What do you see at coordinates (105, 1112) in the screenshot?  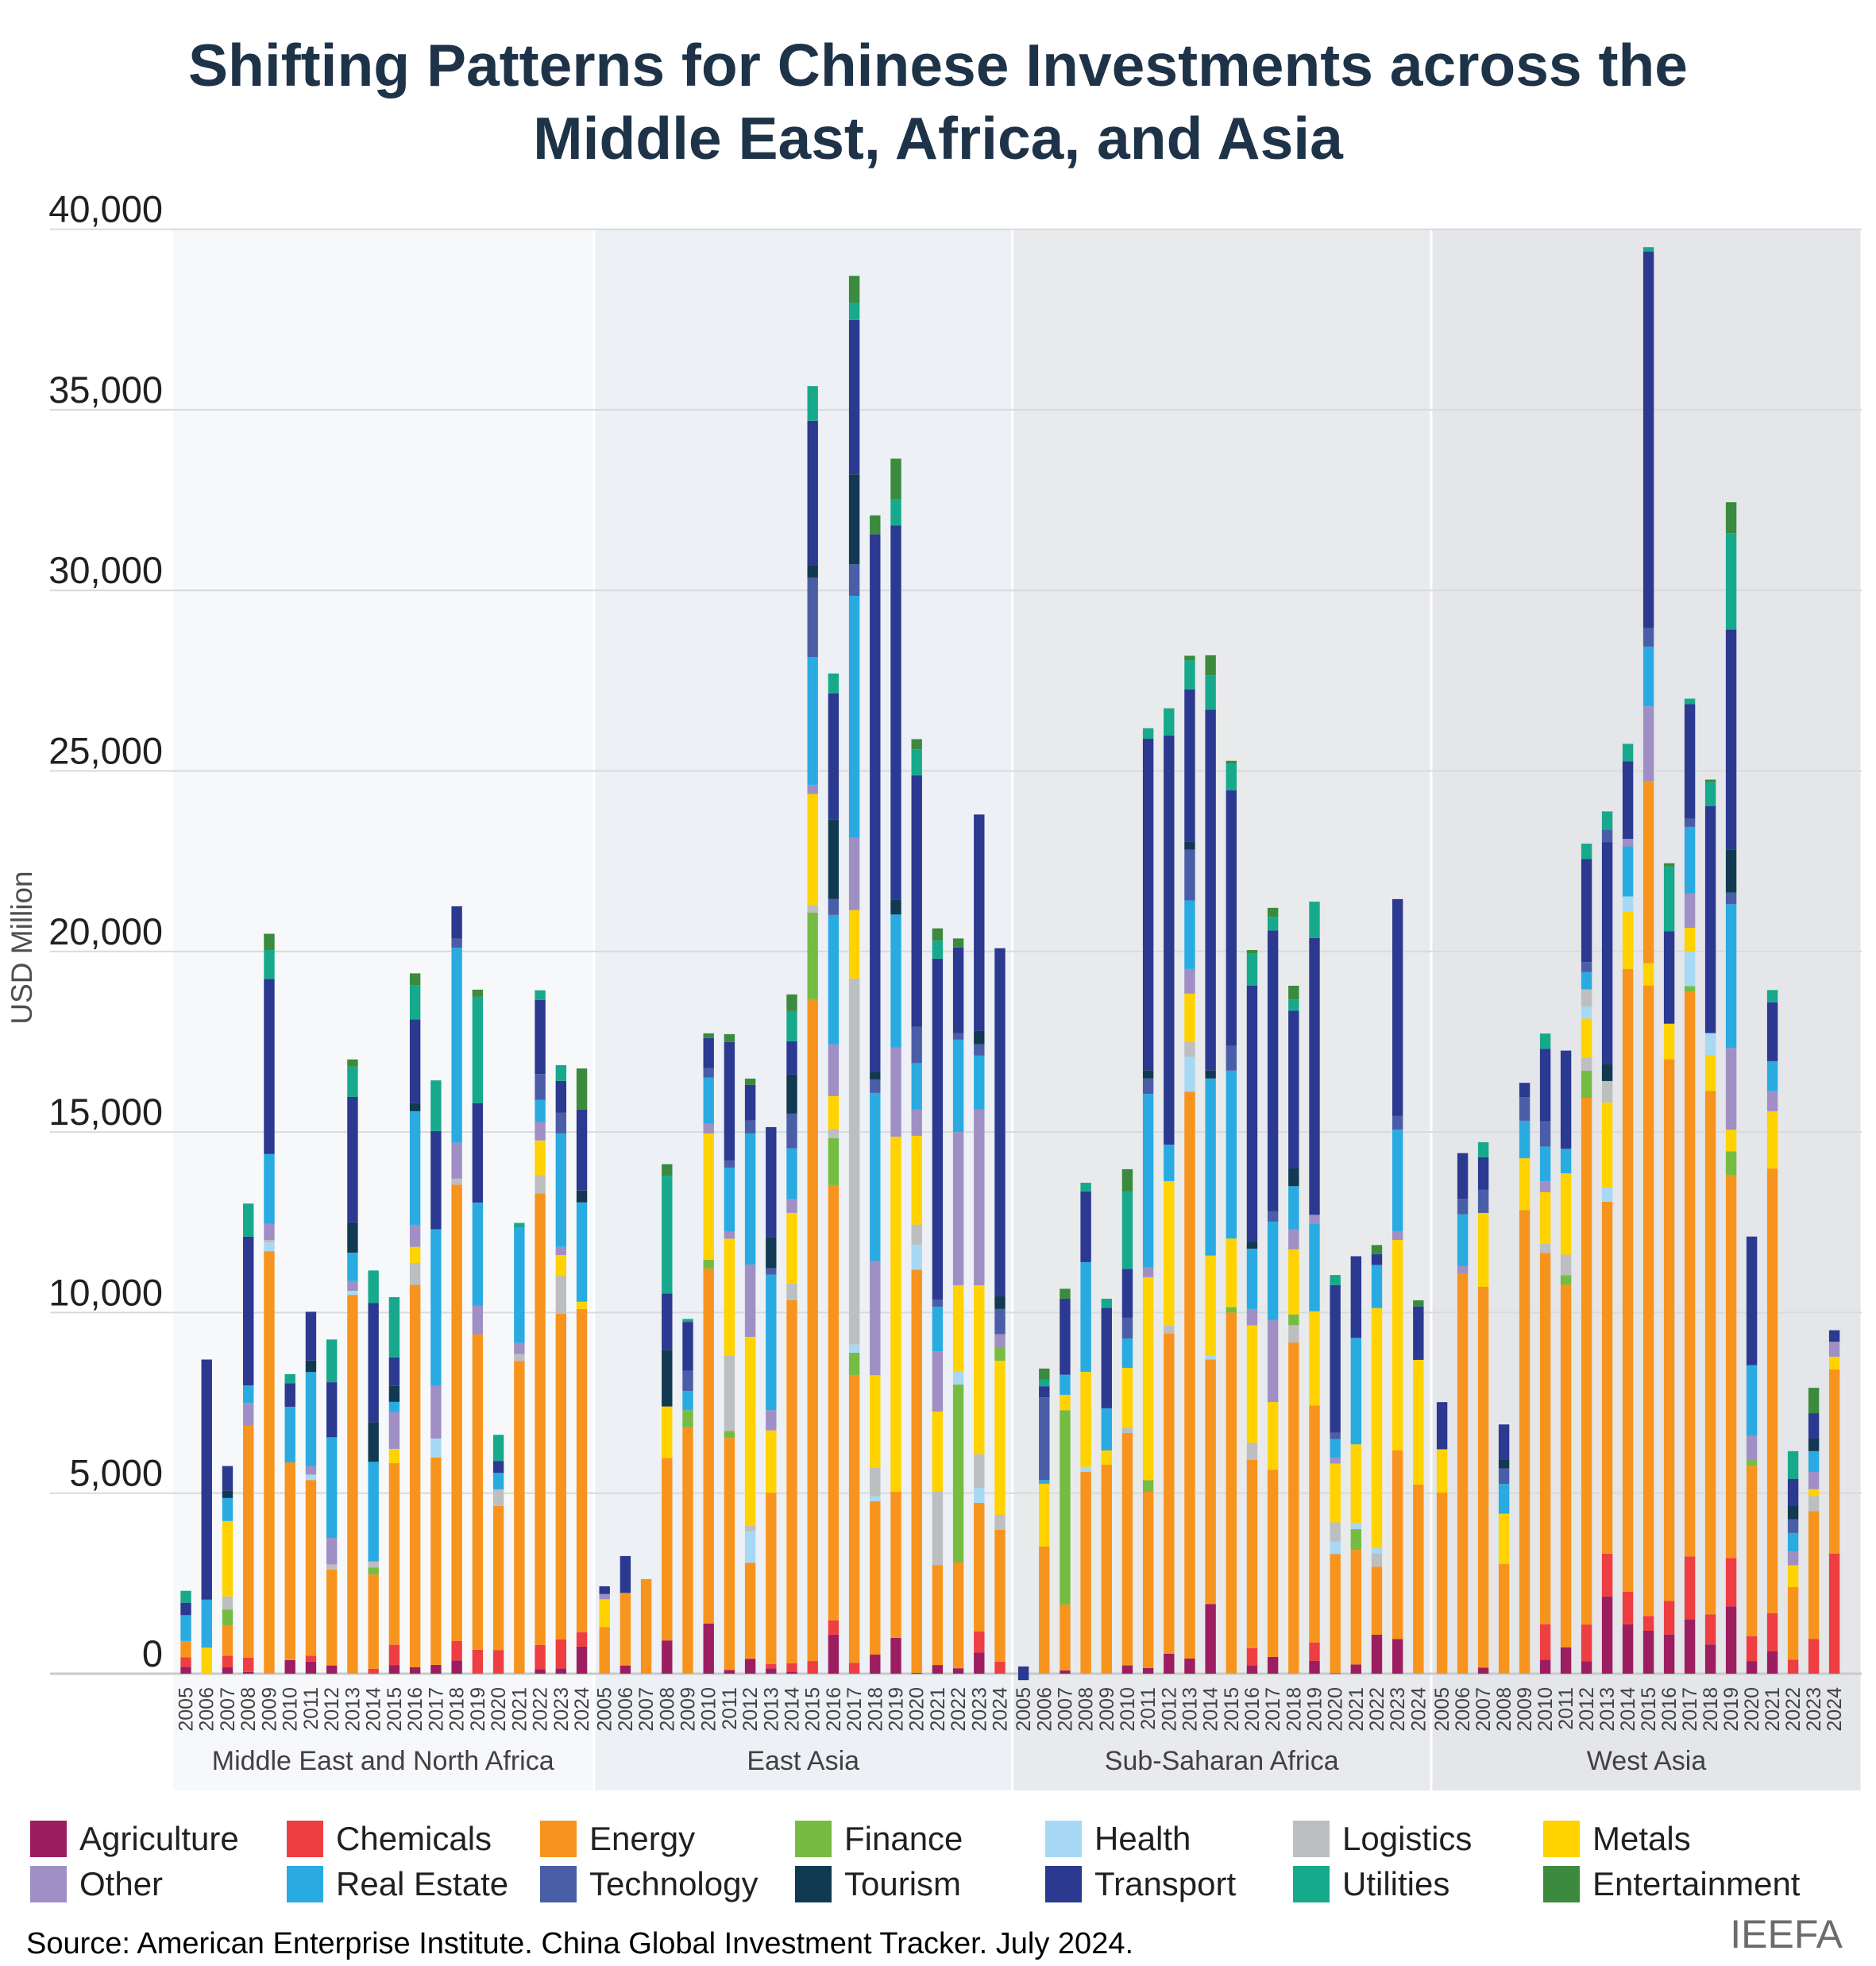 I see `svg-text: 15,000` at bounding box center [105, 1112].